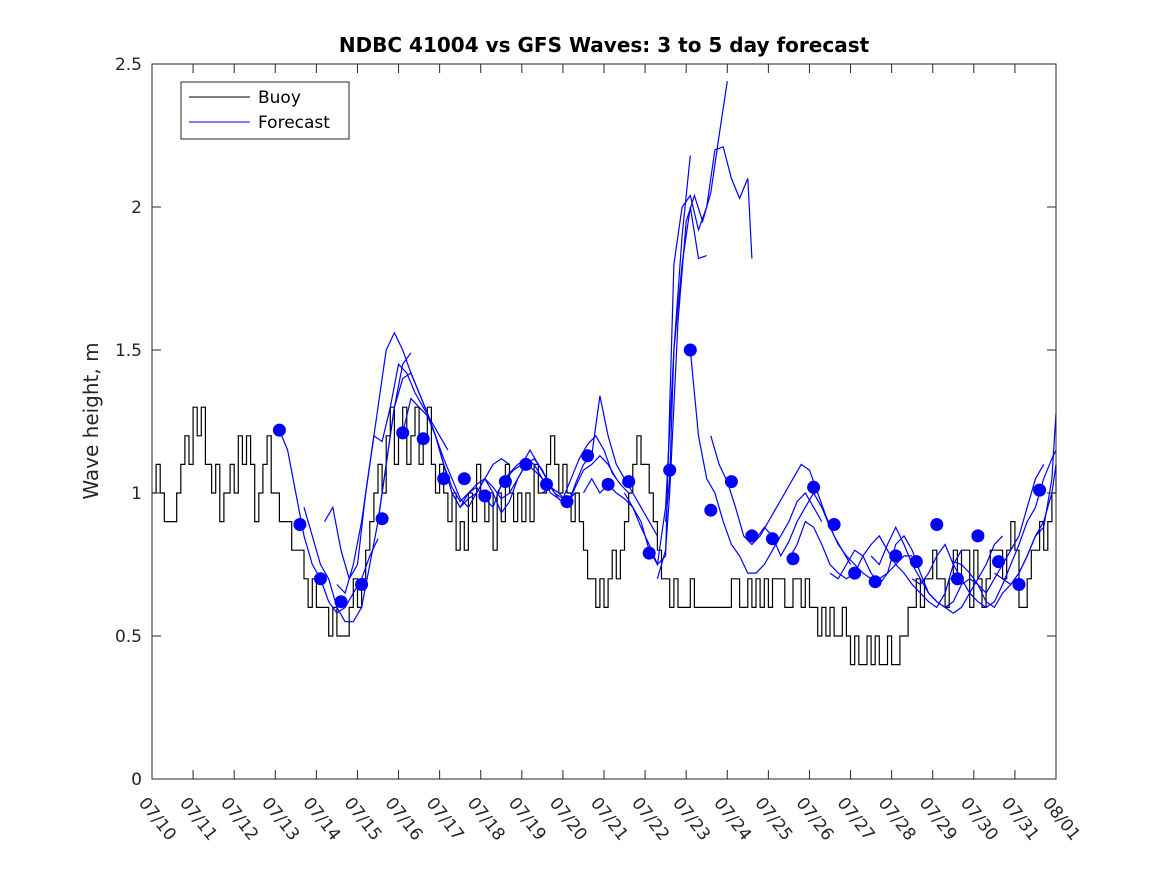 Image resolution: width=1167 pixels, height=875 pixels. I want to click on y-tick-label: 0, so click(136, 780).